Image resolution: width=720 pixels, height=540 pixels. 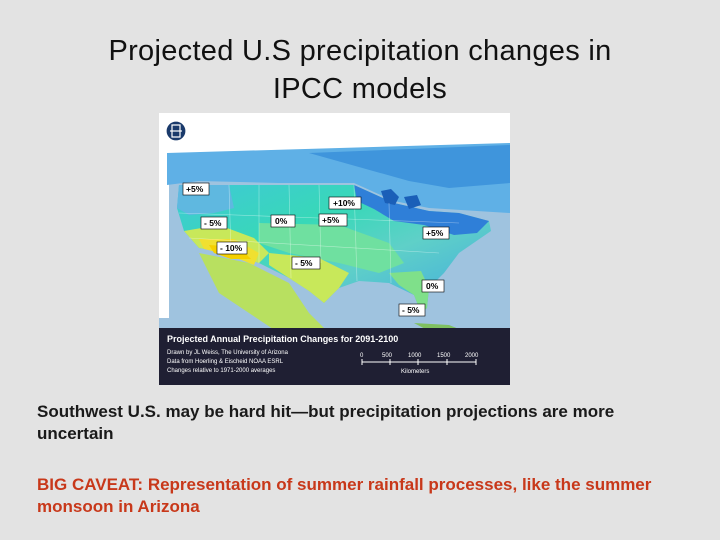 I want to click on label-great-basin: - 5%, so click(x=214, y=223).